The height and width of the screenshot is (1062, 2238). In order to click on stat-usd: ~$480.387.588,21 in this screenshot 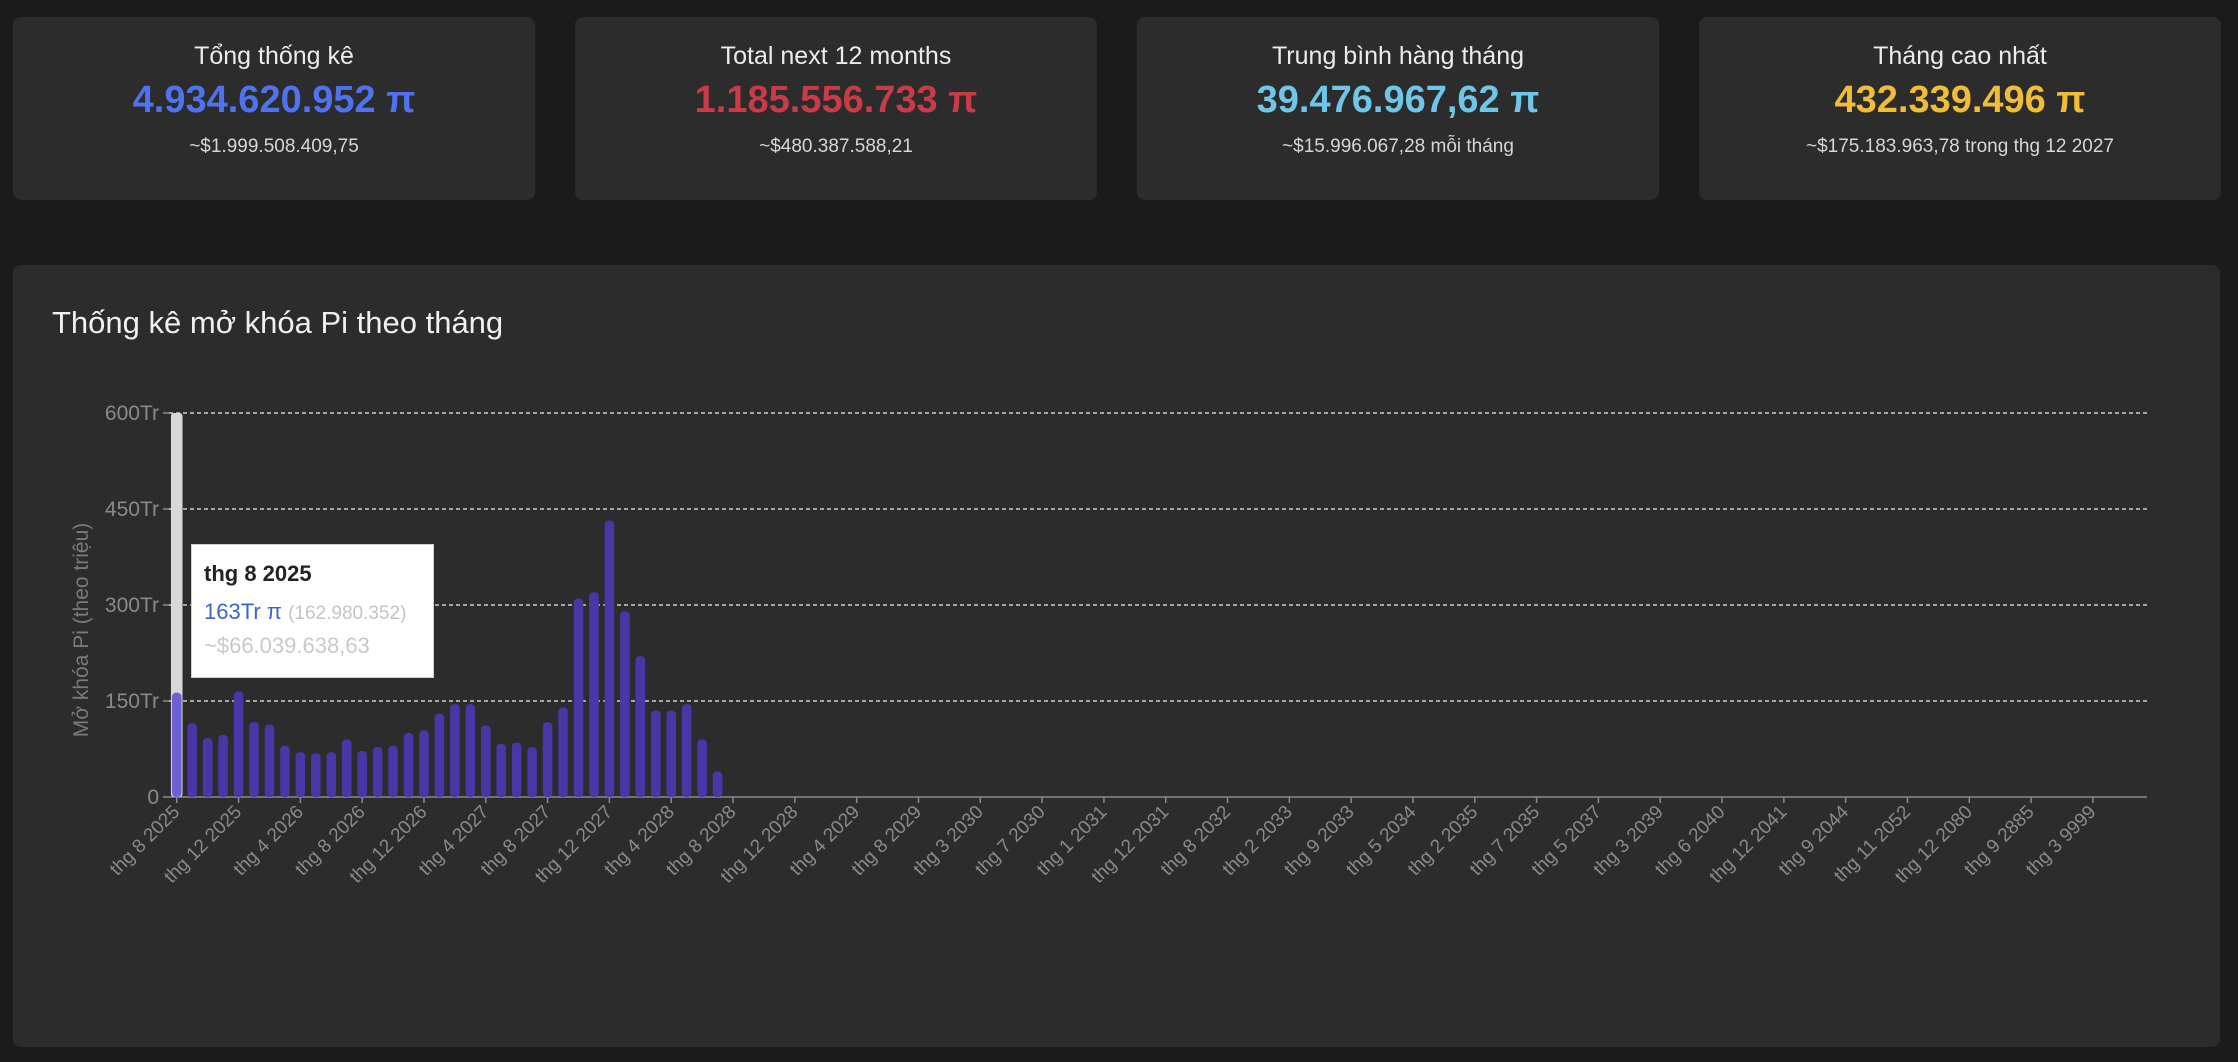, I will do `click(836, 146)`.